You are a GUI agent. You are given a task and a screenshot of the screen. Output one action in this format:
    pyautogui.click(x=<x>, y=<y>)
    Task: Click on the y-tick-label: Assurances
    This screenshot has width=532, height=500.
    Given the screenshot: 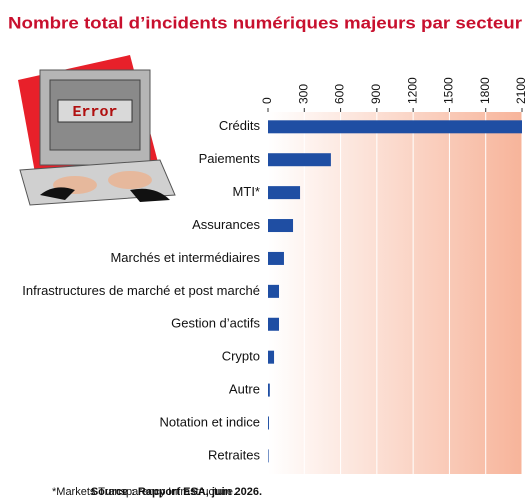 What is the action you would take?
    pyautogui.click(x=226, y=224)
    